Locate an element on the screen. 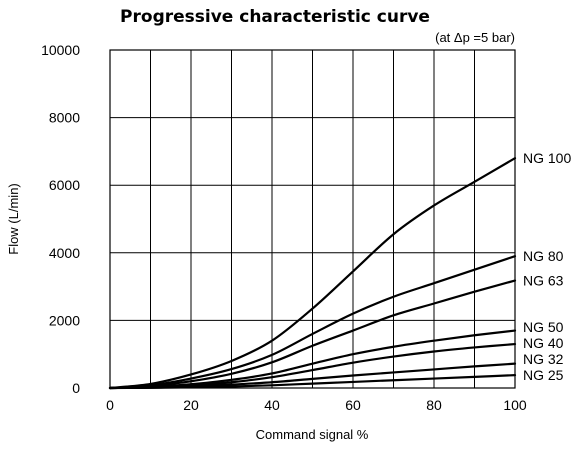 This screenshot has width=576, height=450. y-tick-label: 6000 is located at coordinates (64, 185).